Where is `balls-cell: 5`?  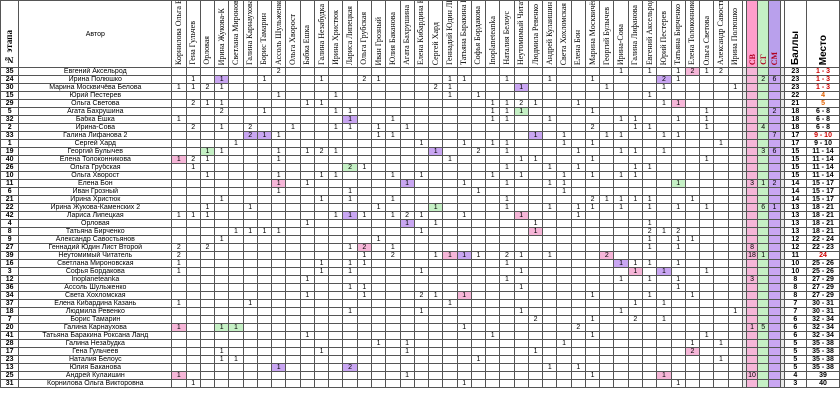
balls-cell: 5 is located at coordinates (795, 343).